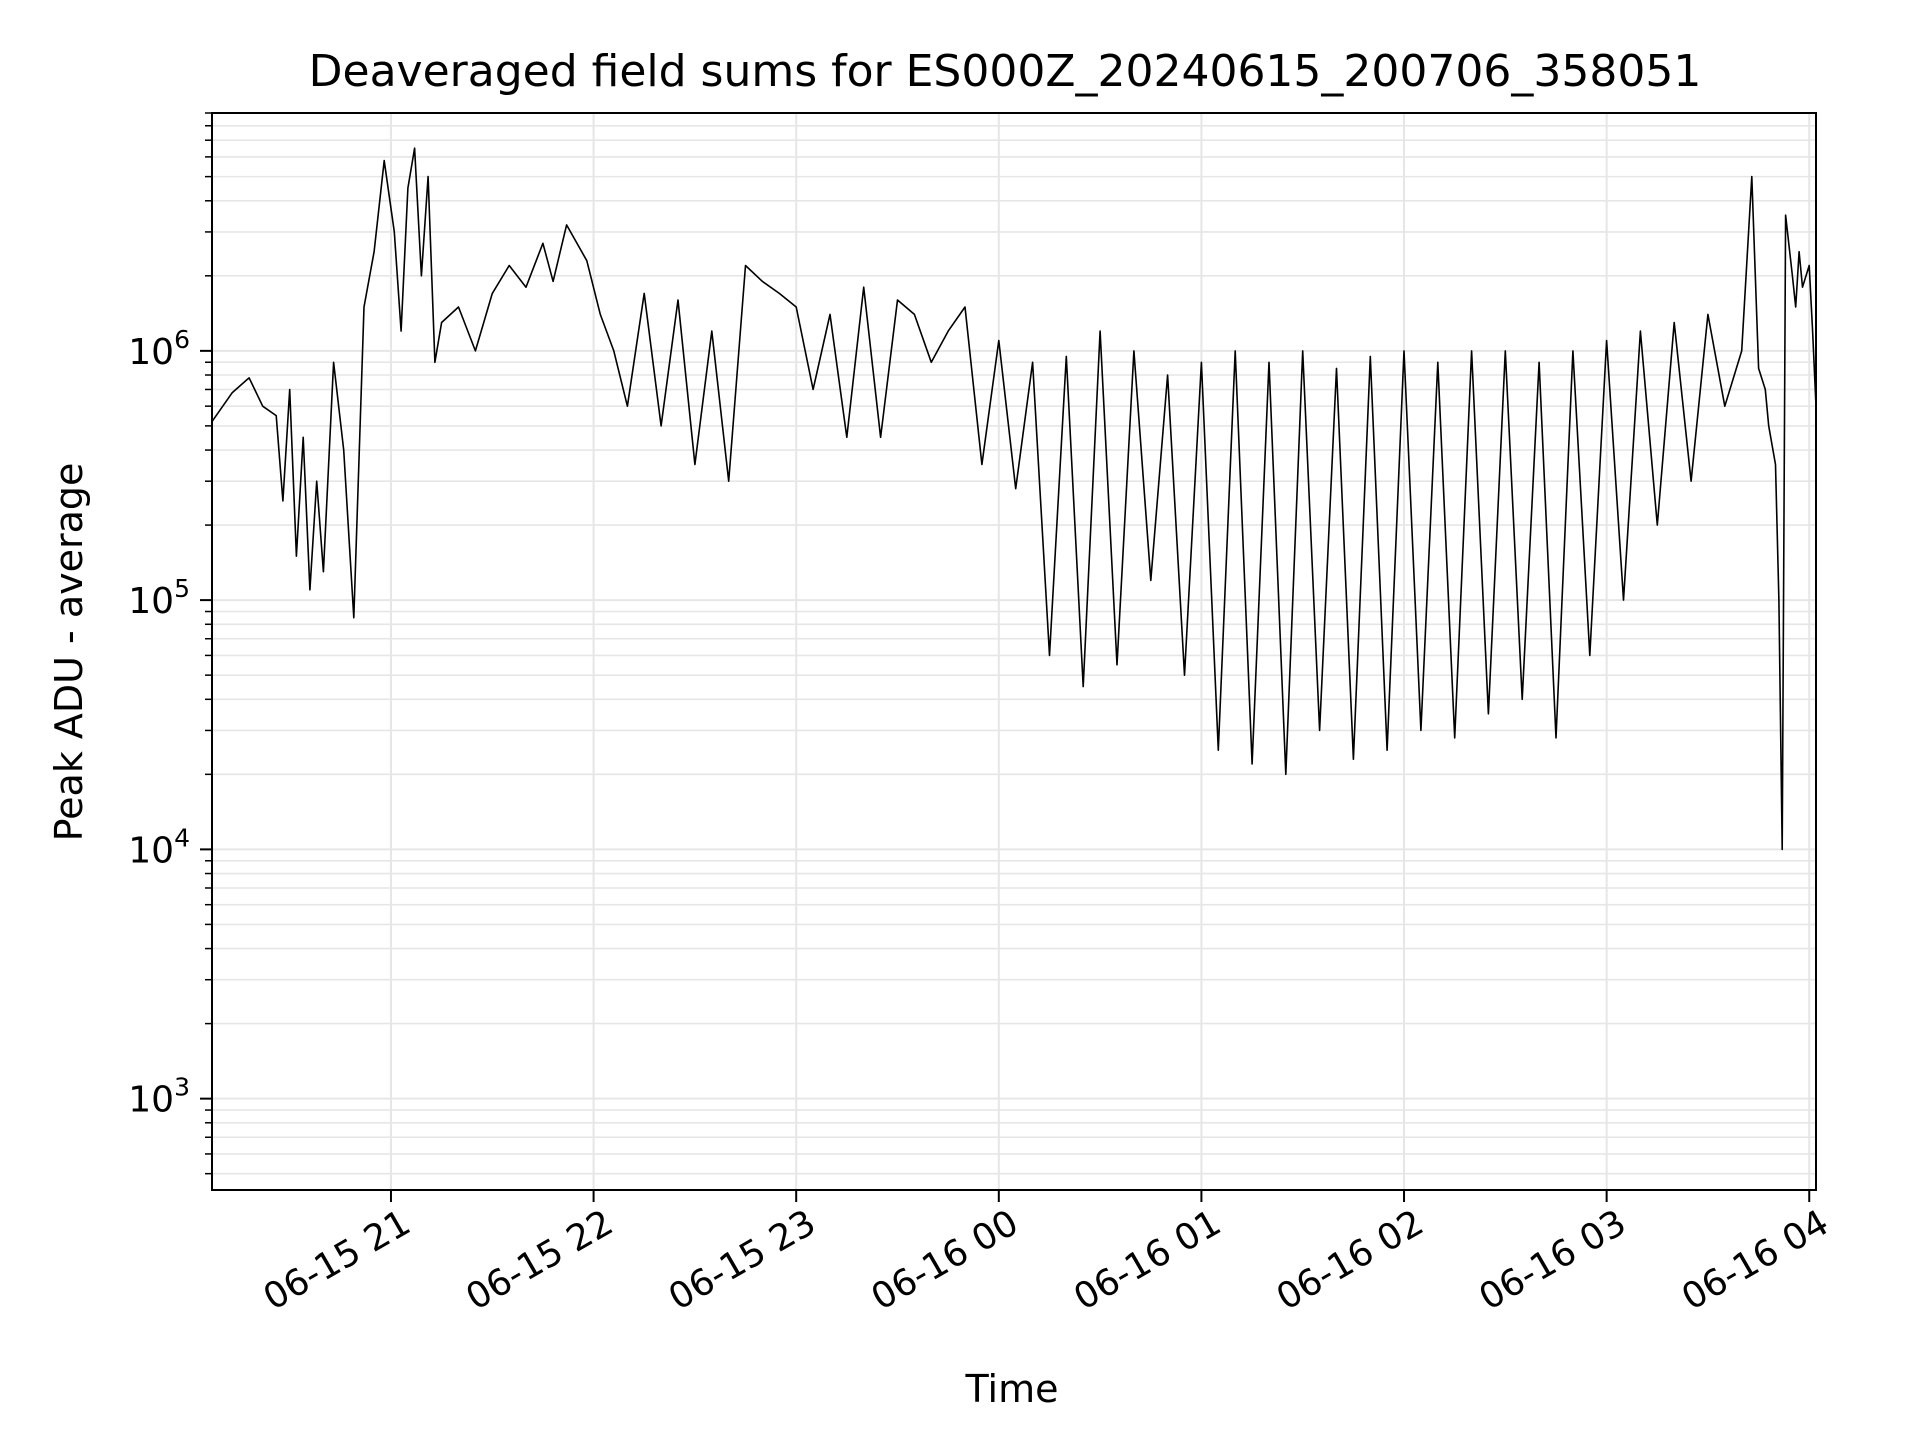 The width and height of the screenshot is (1920, 1440). What do you see at coordinates (69, 652) in the screenshot?
I see `y-axis-label: Peak ADU - average` at bounding box center [69, 652].